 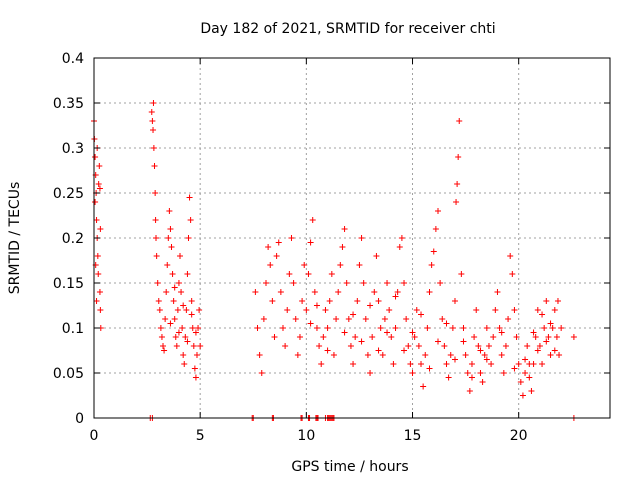 I want to click on y-axis-label: SRMTID / TECUs, so click(x=15, y=238).